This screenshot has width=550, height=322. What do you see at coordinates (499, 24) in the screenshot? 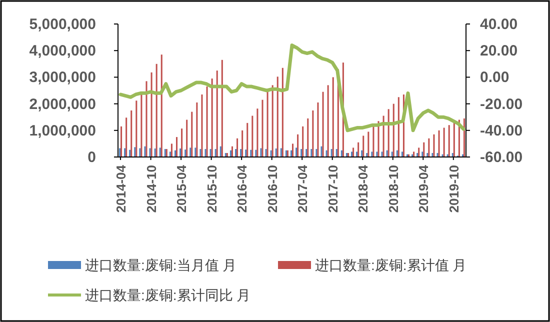
I see `y2-tick-label: 40.00` at bounding box center [499, 24].